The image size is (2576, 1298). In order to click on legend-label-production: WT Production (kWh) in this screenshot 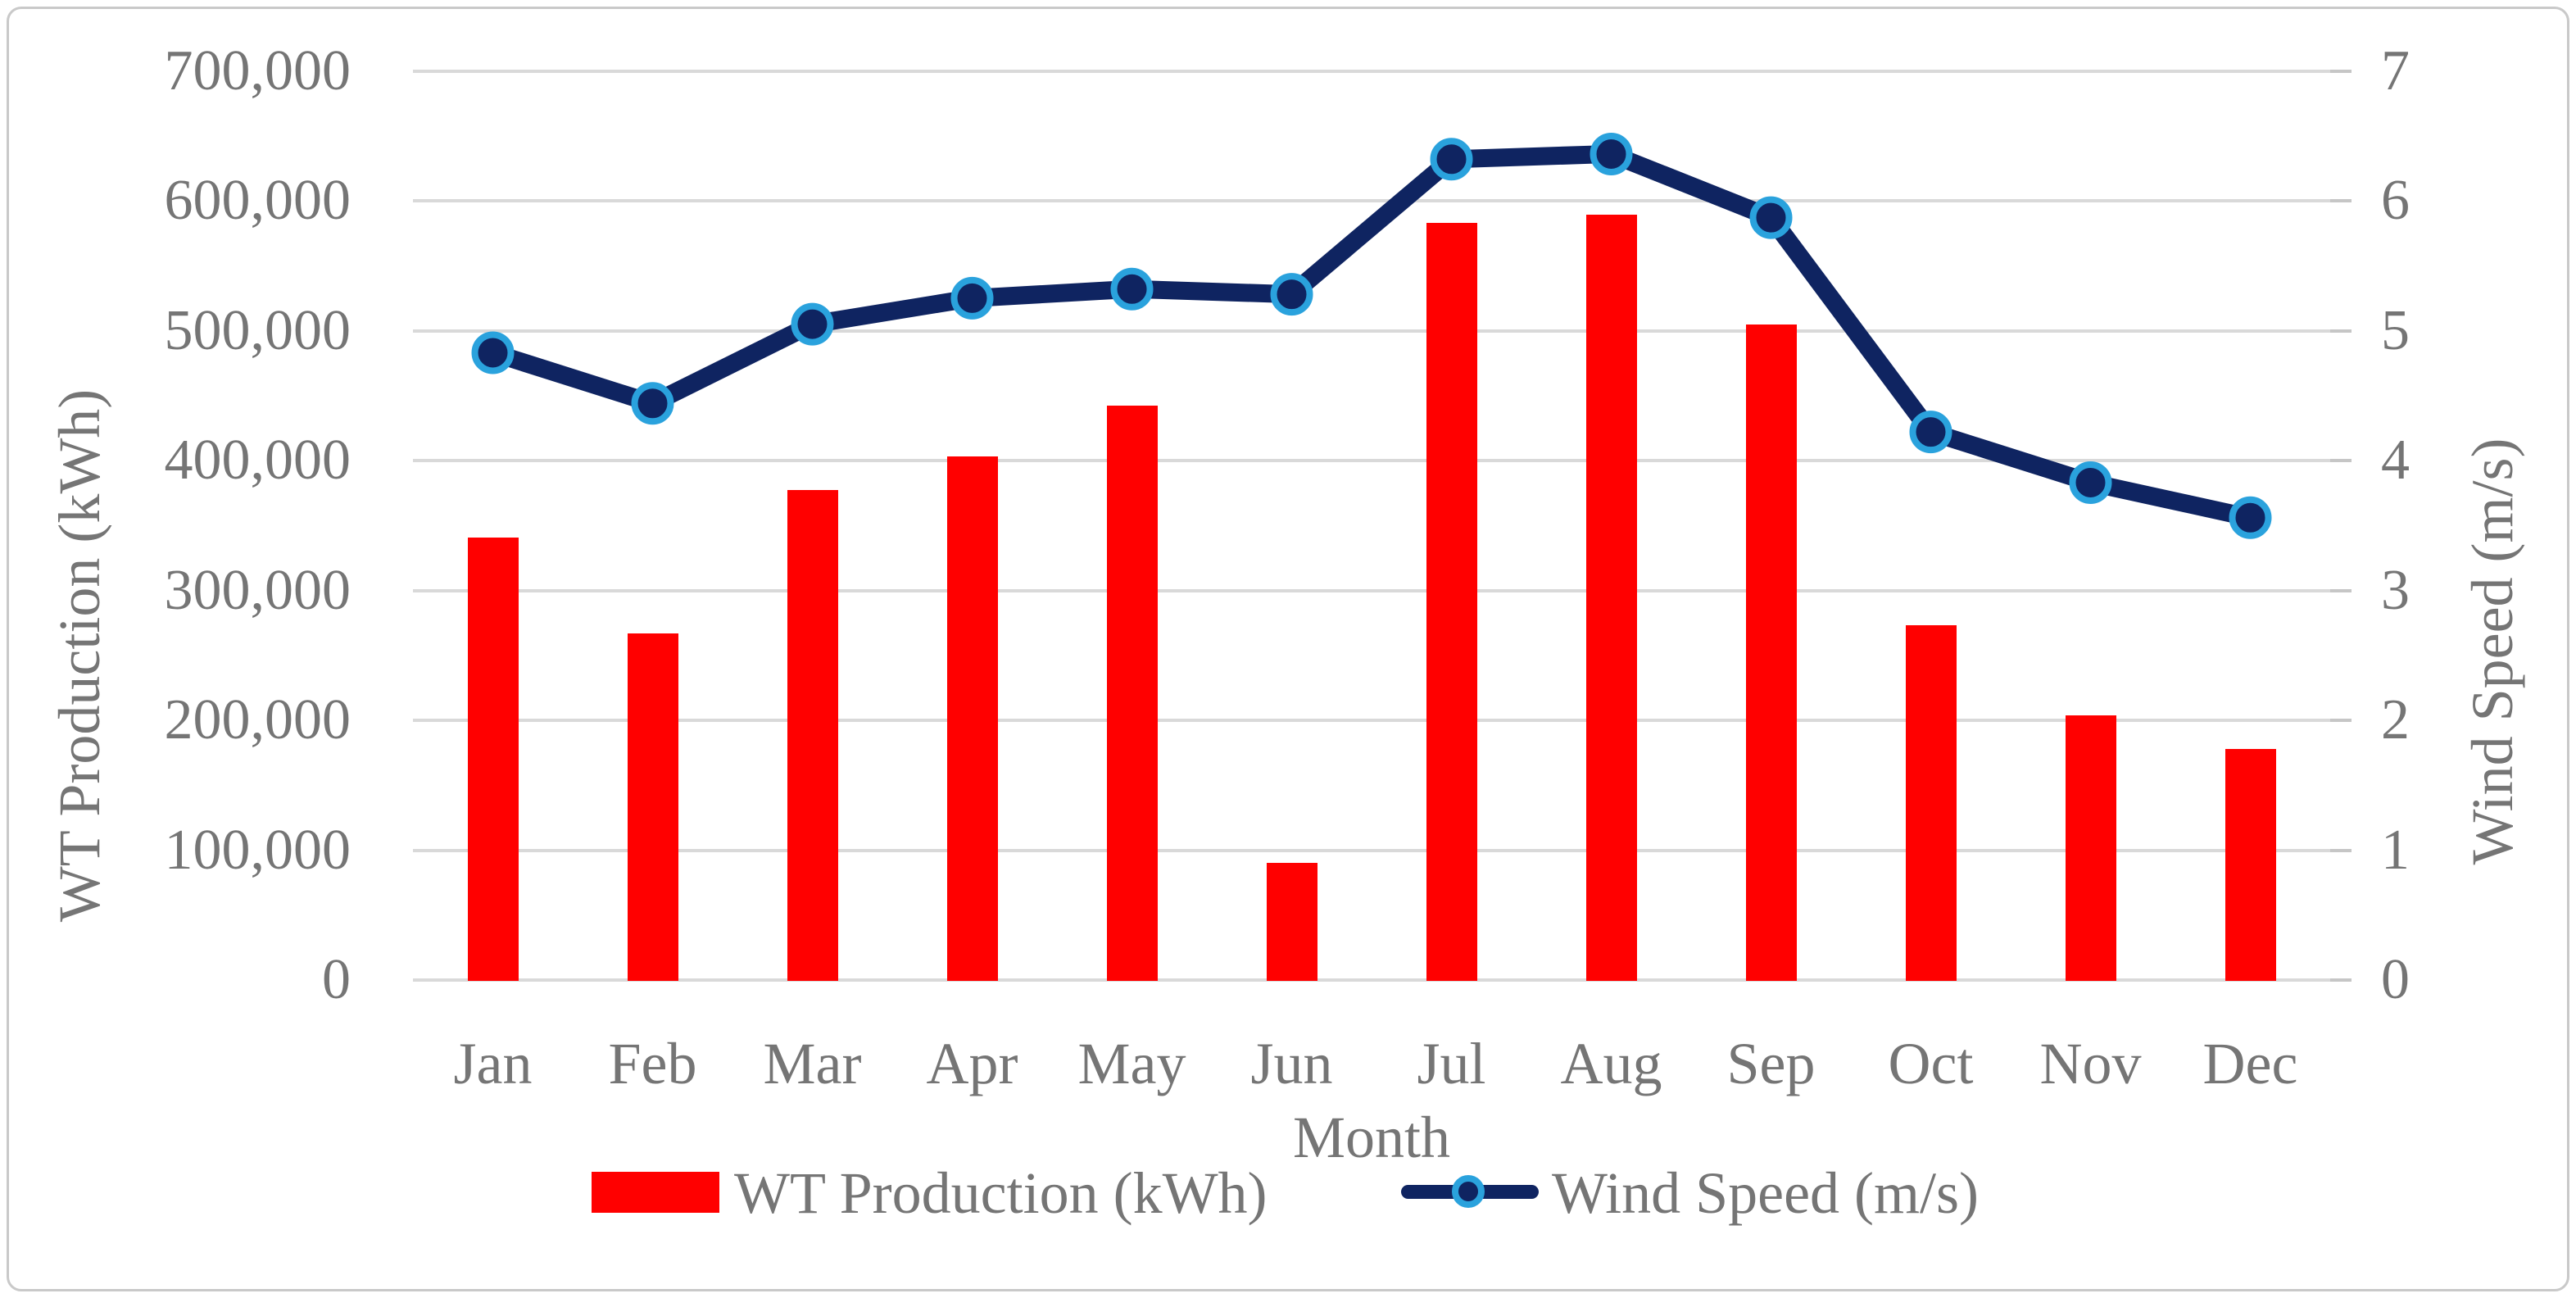, I will do `click(1001, 1193)`.